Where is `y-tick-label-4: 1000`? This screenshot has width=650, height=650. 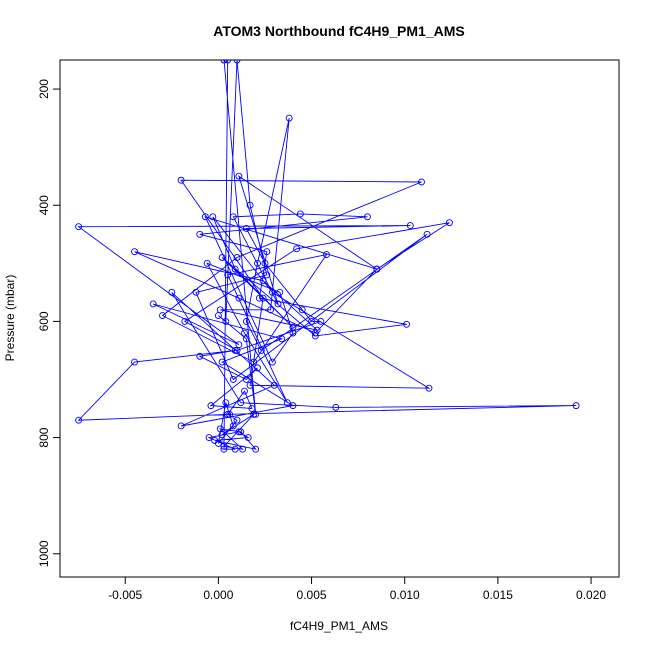
y-tick-label-4: 1000 is located at coordinates (44, 553).